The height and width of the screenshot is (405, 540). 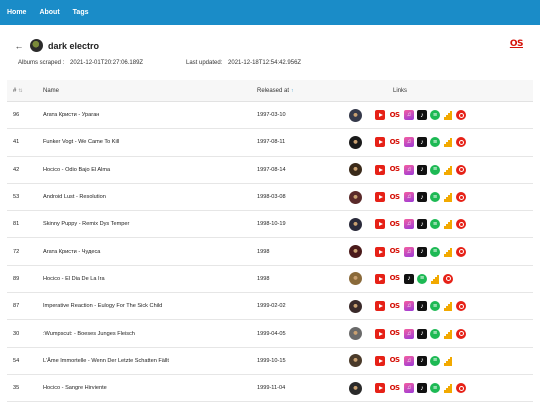 What do you see at coordinates (49, 12) in the screenshot?
I see `nav-about-link: About` at bounding box center [49, 12].